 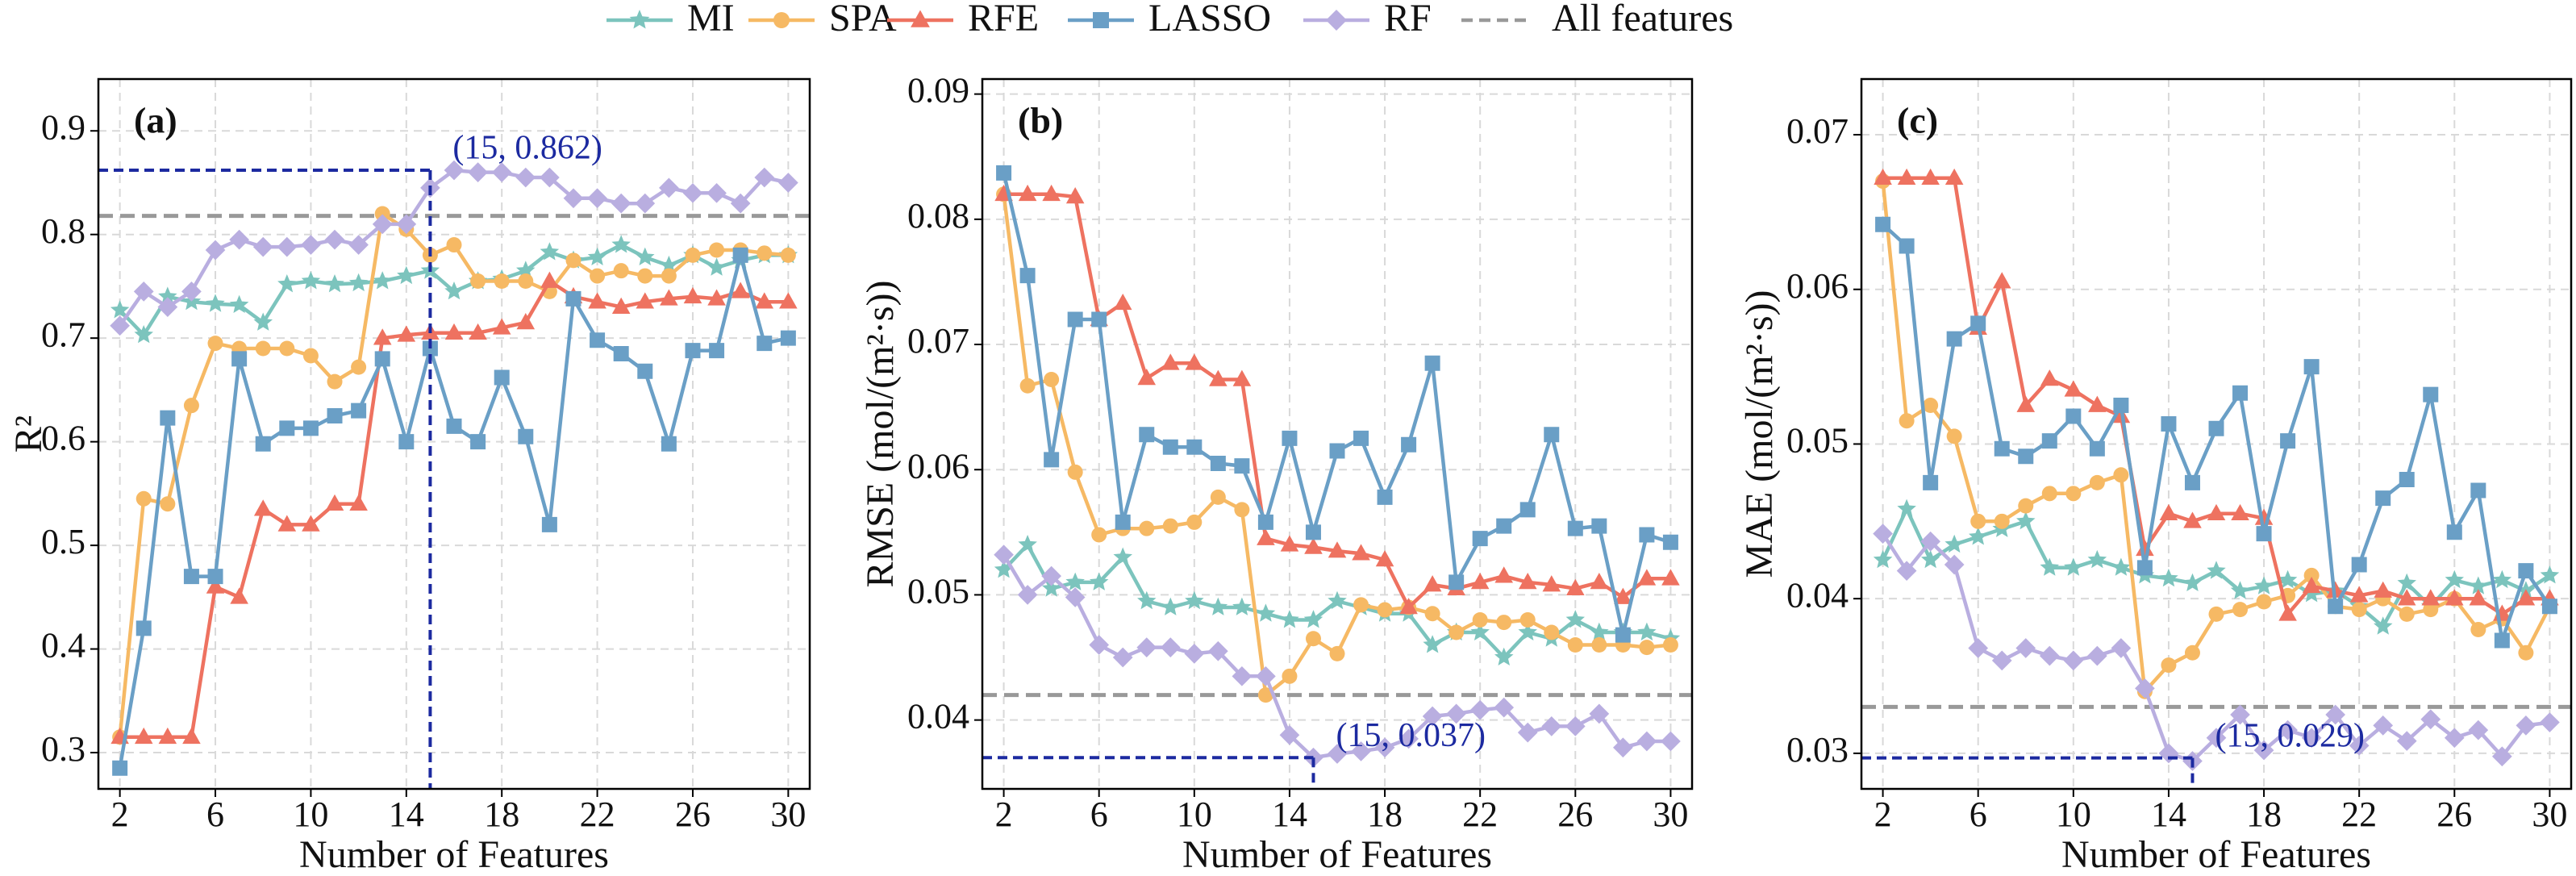 I want to click on x-tick-label: 14, so click(x=2168, y=815).